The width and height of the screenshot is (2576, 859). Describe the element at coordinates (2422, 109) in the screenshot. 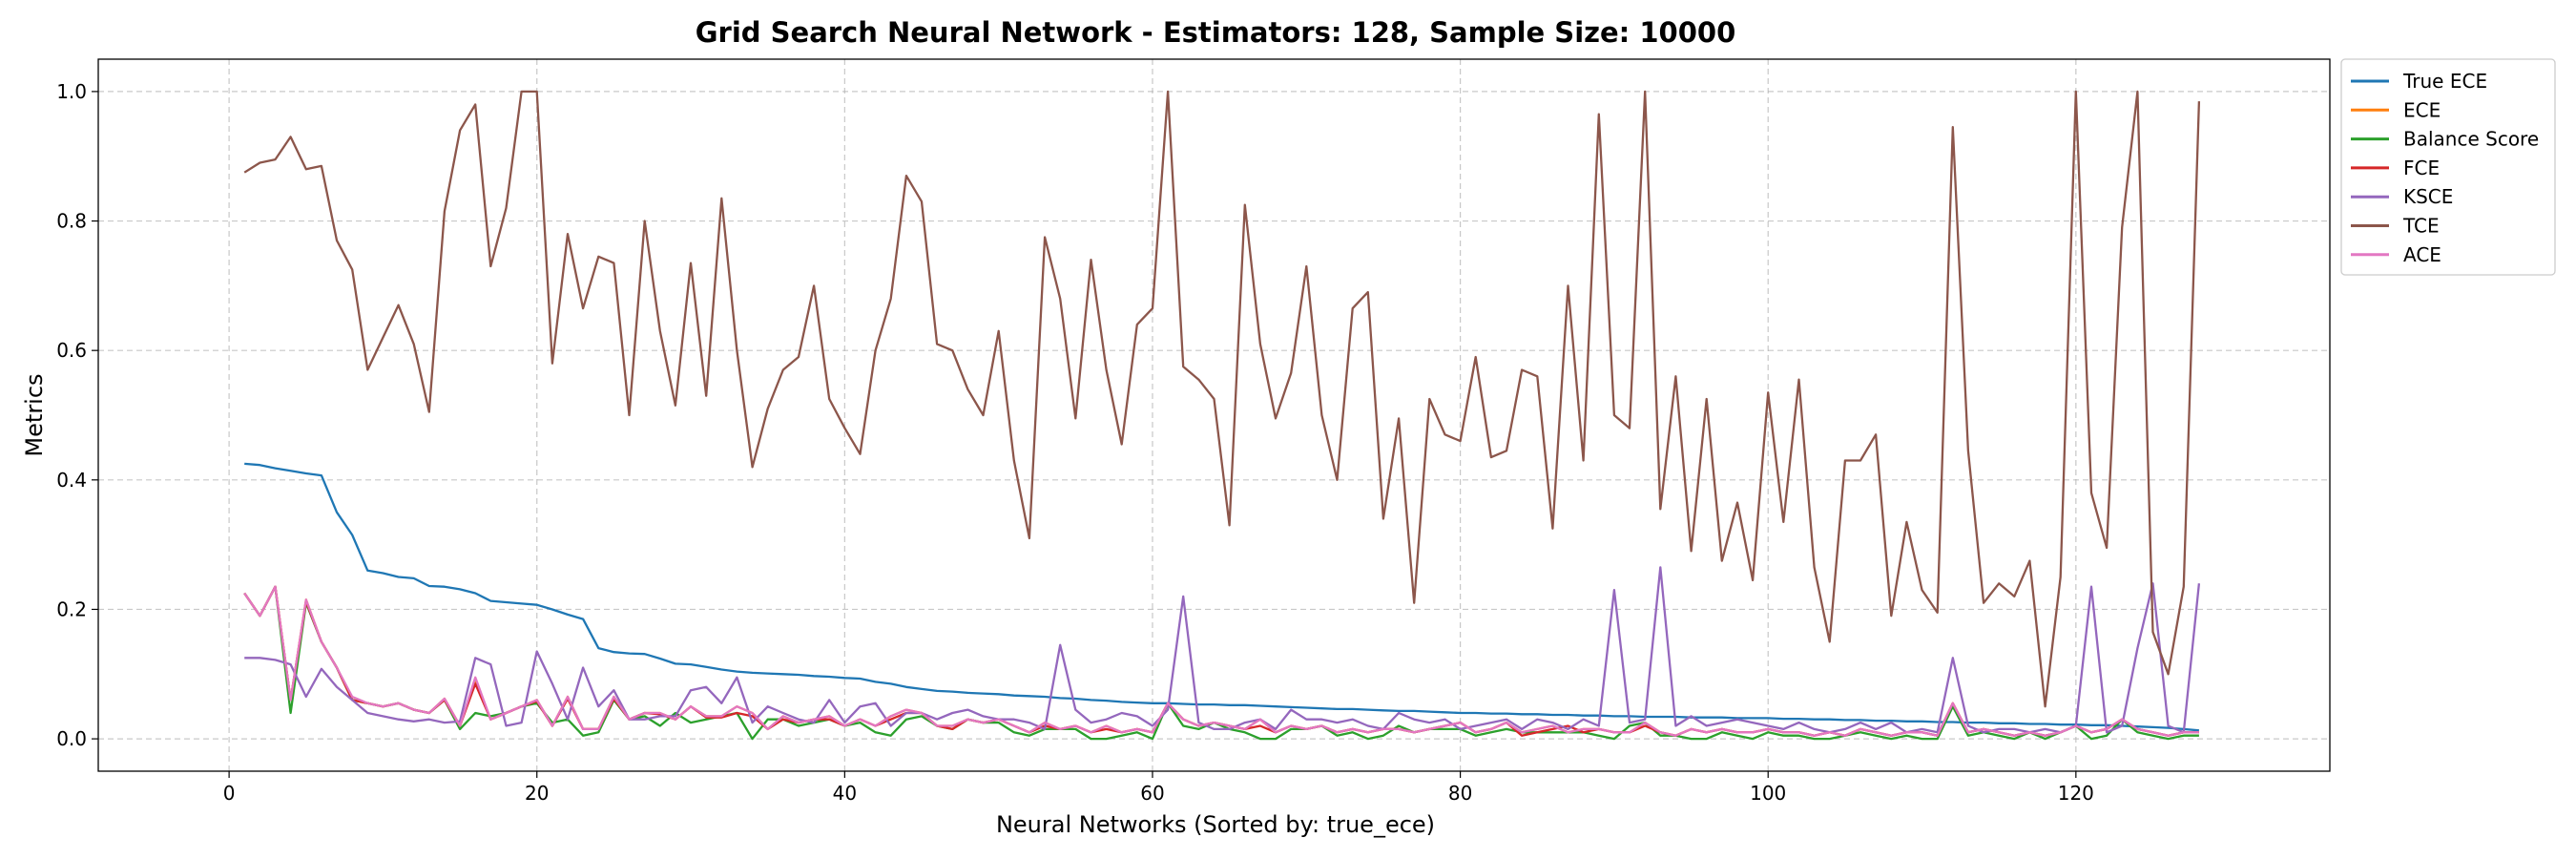

I see `legend-label: ECE` at that location.